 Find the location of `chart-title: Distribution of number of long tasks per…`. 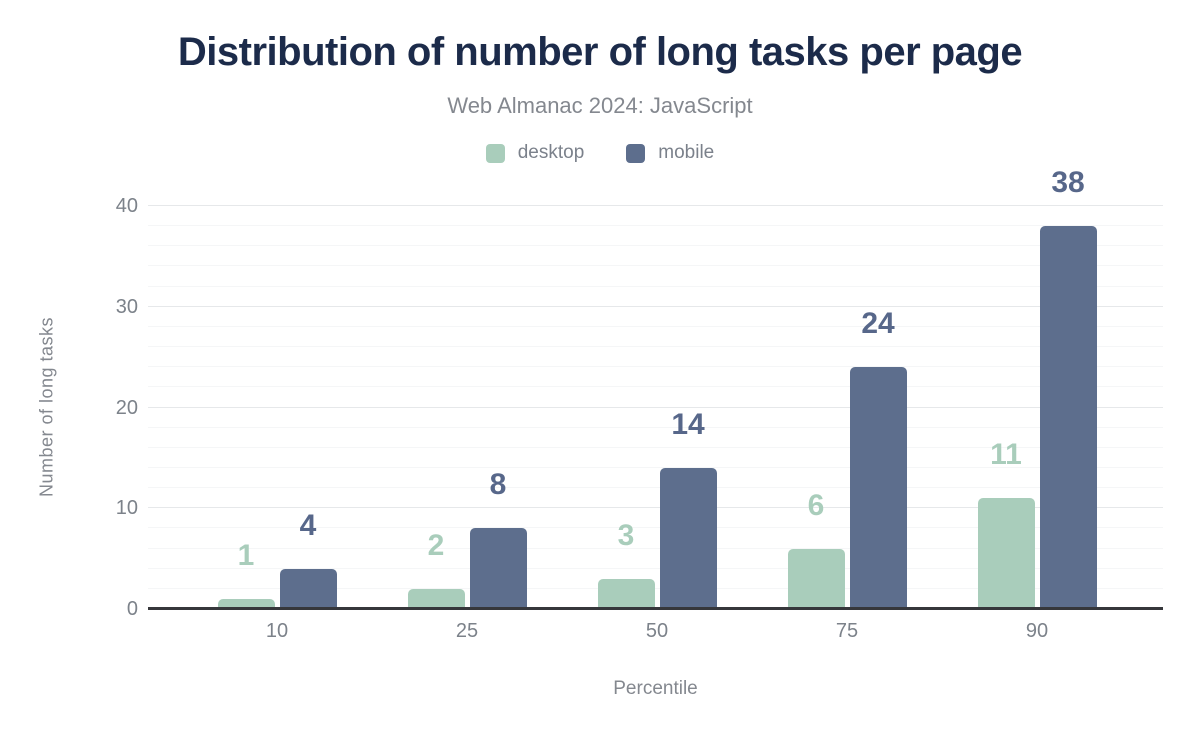

chart-title: Distribution of number of long tasks per… is located at coordinates (600, 52).